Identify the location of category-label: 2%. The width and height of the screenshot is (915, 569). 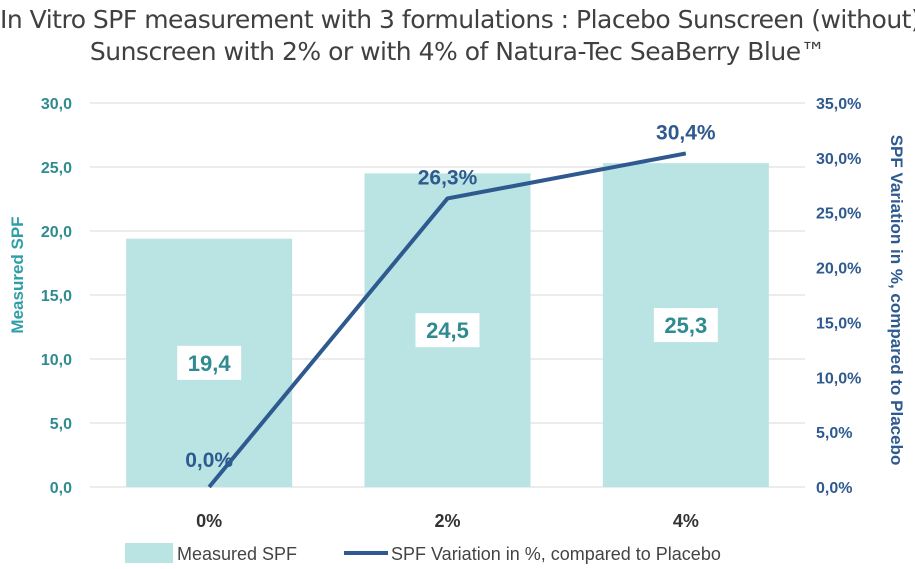
(447, 521).